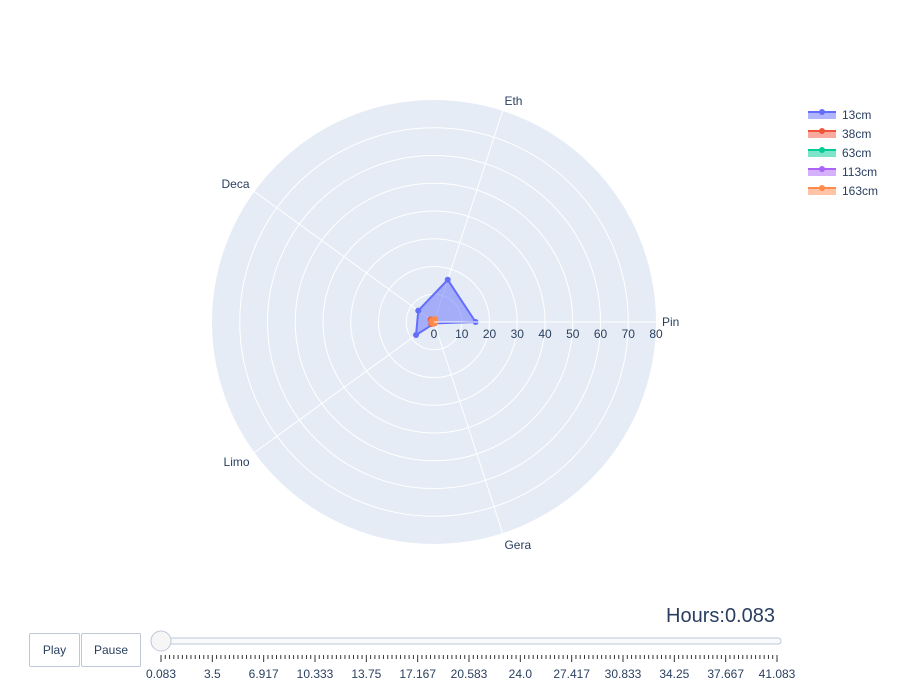 Image resolution: width=900 pixels, height=700 pixels. I want to click on spoke-gera, so click(468, 427).